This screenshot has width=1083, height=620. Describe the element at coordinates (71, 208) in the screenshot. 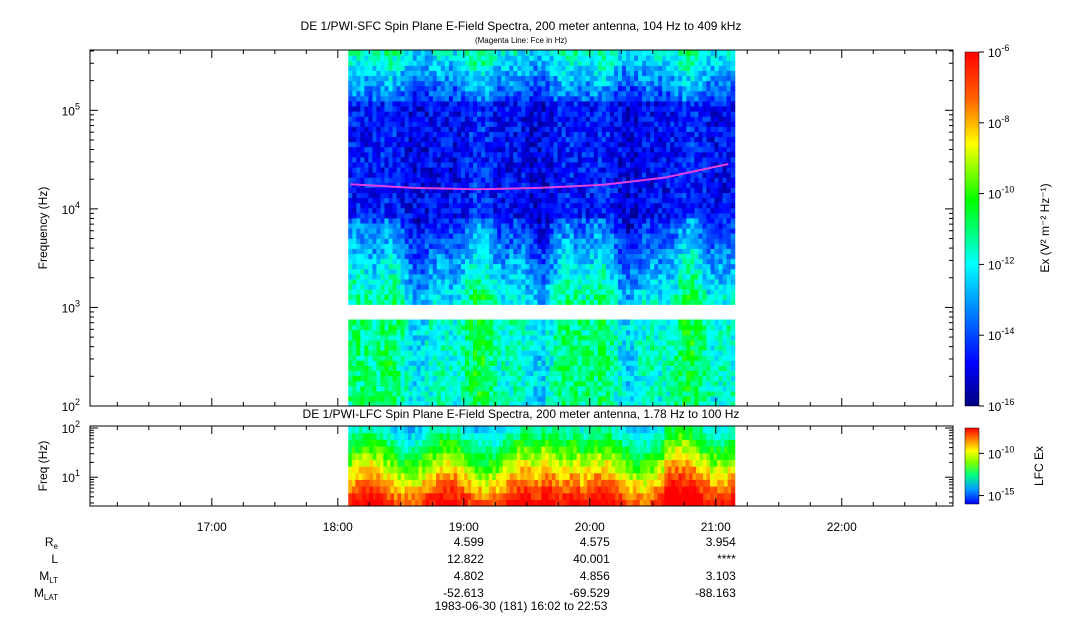

I see `sfc-y-tick-label: 10⁴` at that location.